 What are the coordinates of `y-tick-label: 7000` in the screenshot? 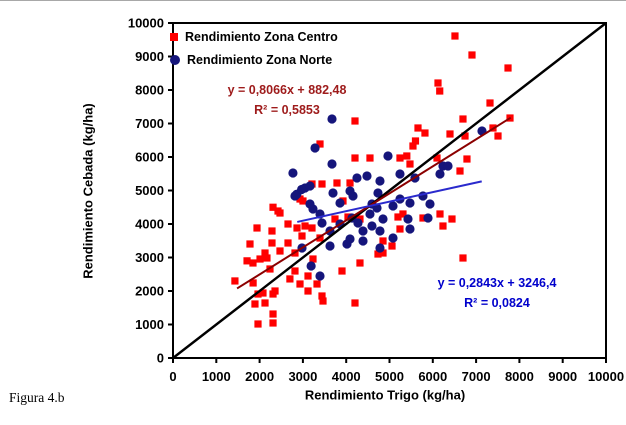 It's located at (149, 123).